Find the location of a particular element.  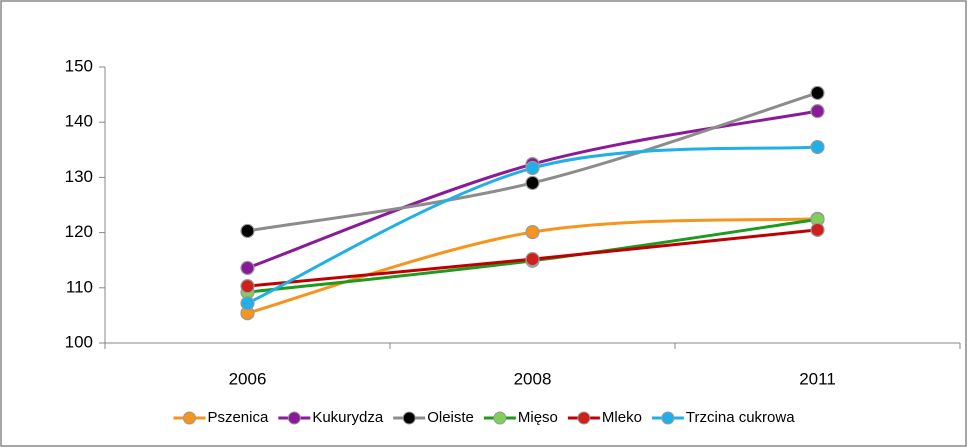

x-tick-label: 2008 is located at coordinates (533, 378).